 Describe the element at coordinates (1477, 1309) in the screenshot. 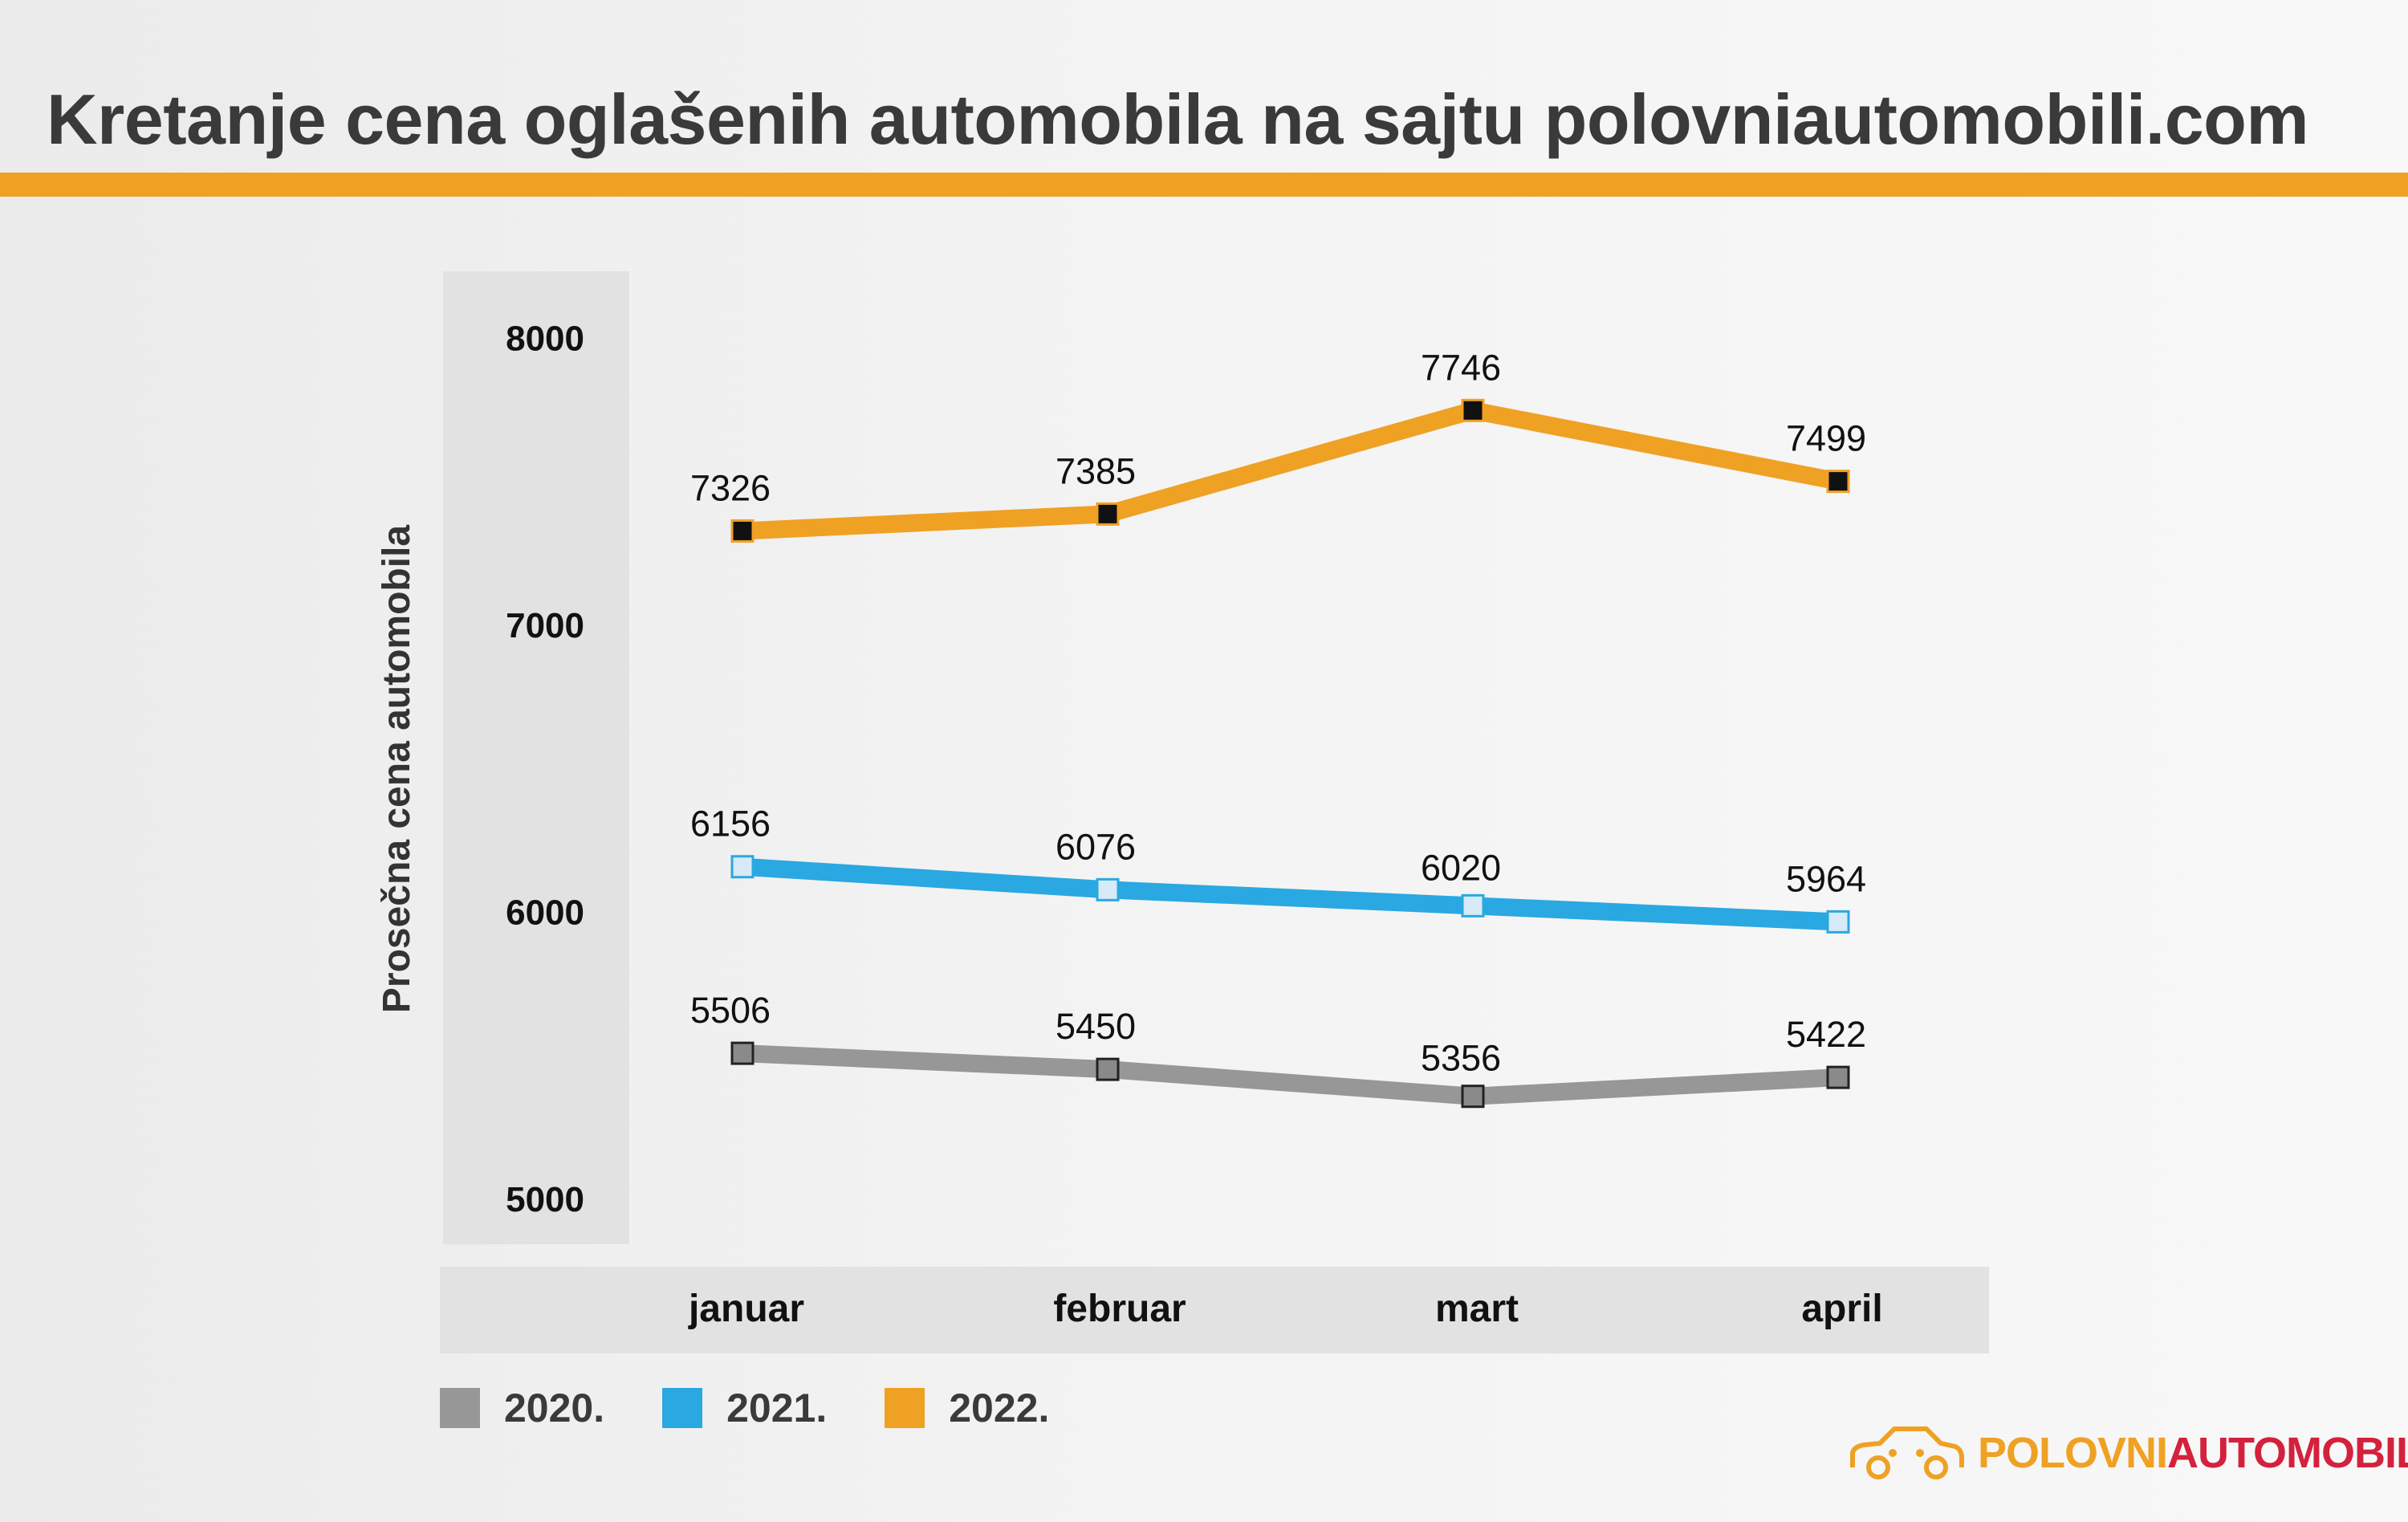

I see `x-category-mart: mart` at that location.